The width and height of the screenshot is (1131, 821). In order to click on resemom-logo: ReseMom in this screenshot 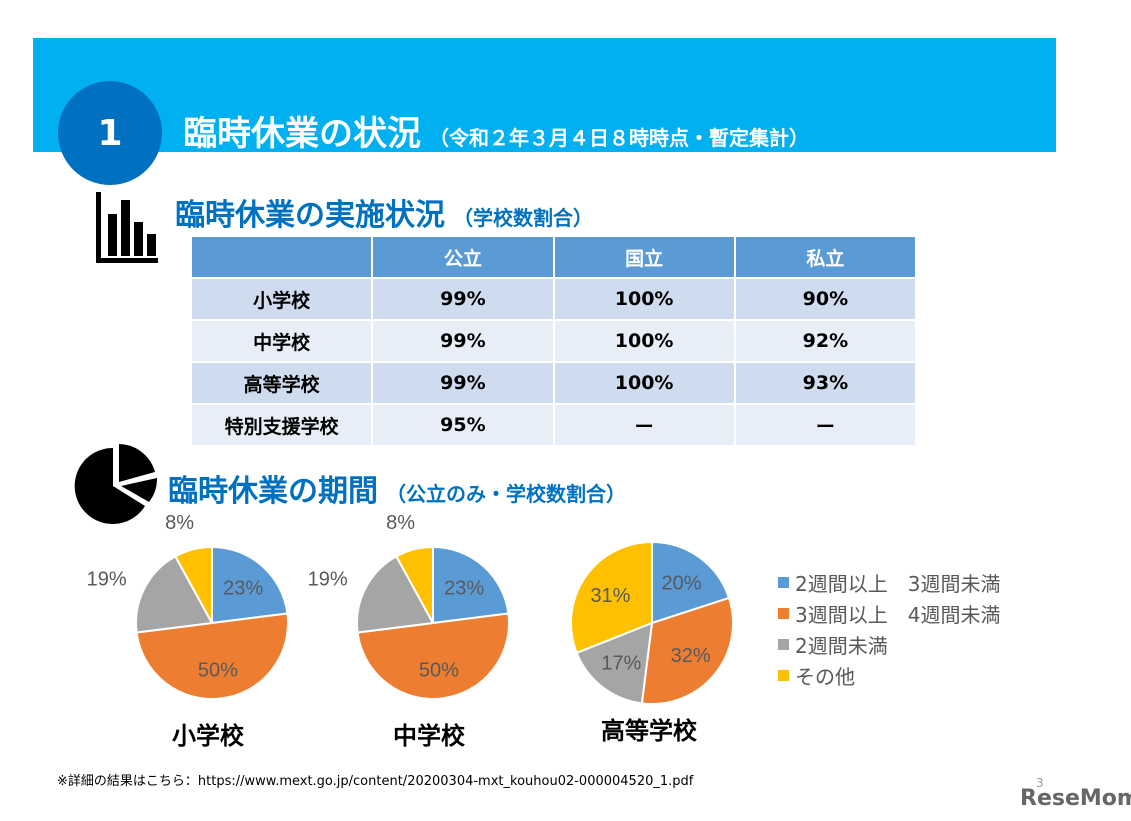, I will do `click(1075, 798)`.